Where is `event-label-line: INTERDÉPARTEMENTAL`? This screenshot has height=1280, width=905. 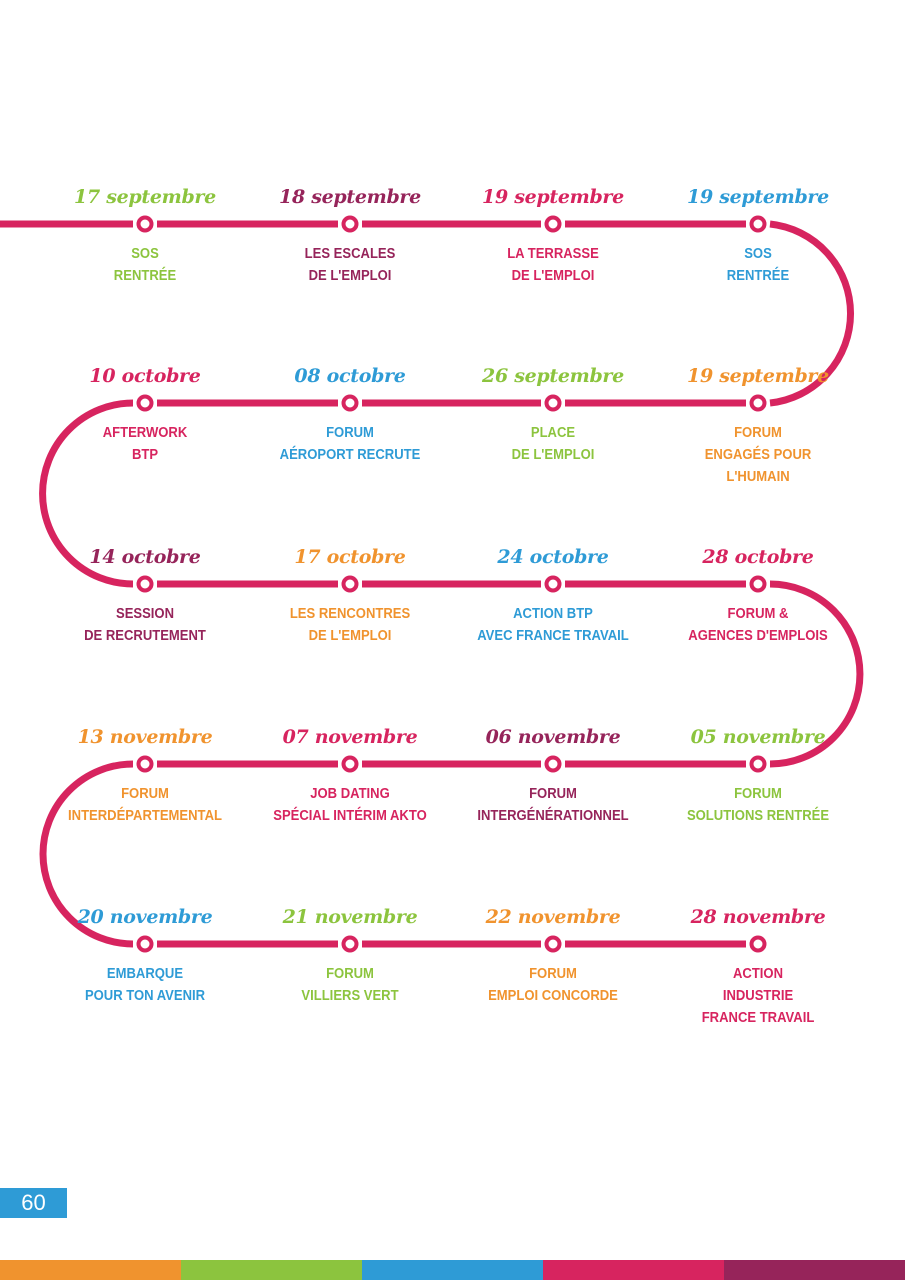
event-label-line: INTERDÉPARTEMENTAL is located at coordinates (145, 816).